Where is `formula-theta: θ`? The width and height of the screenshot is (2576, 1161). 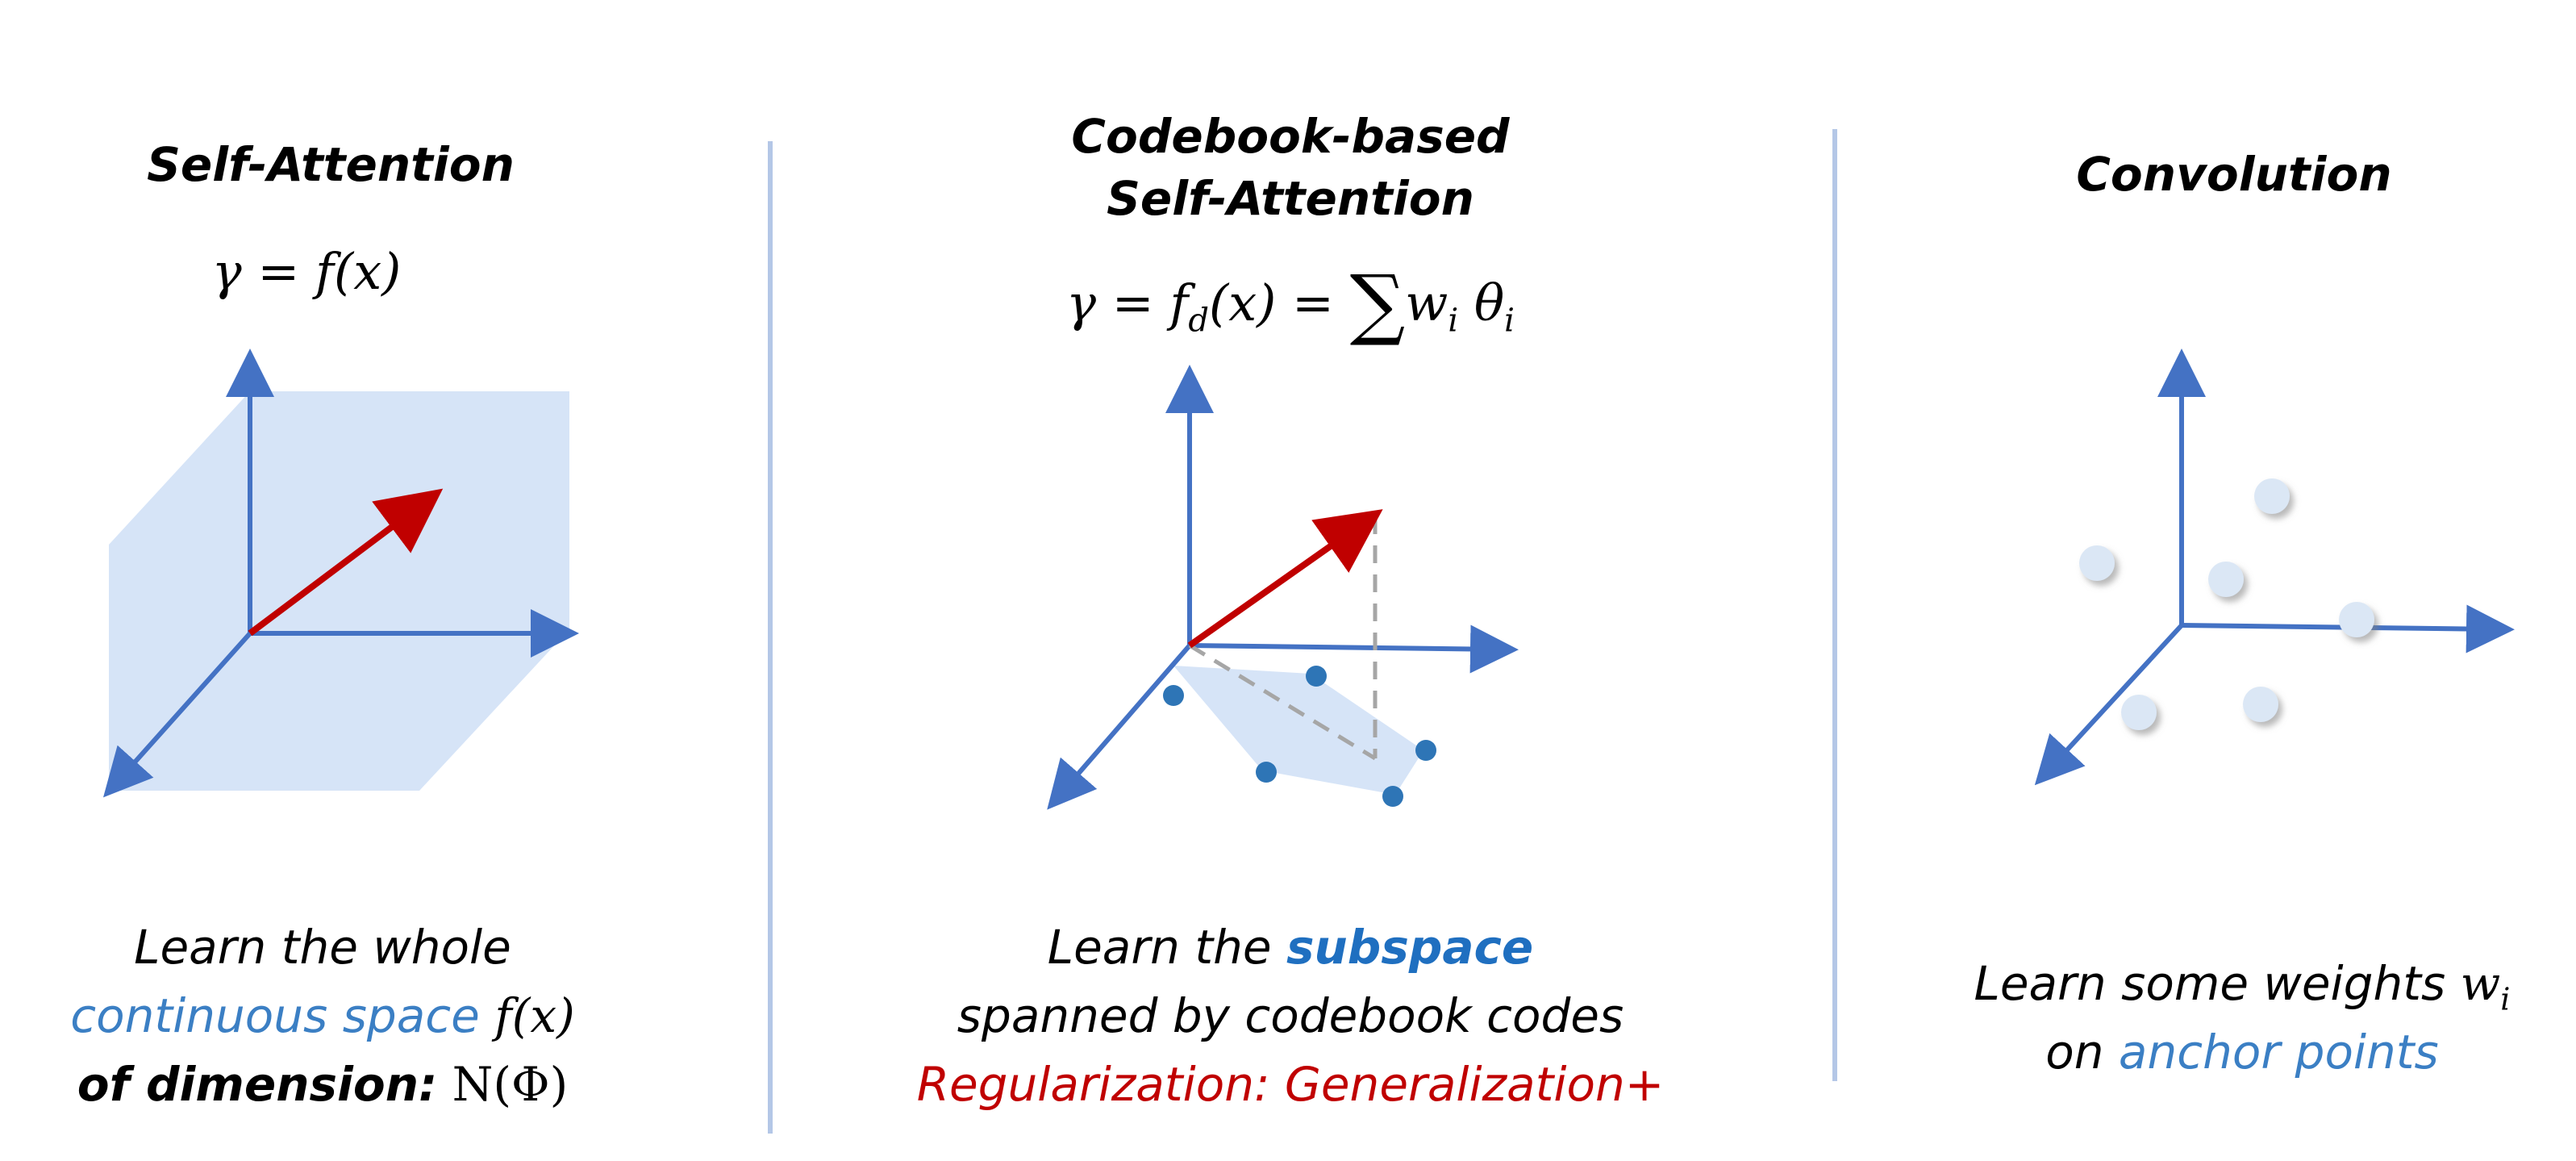
formula-theta: θ is located at coordinates (1489, 303).